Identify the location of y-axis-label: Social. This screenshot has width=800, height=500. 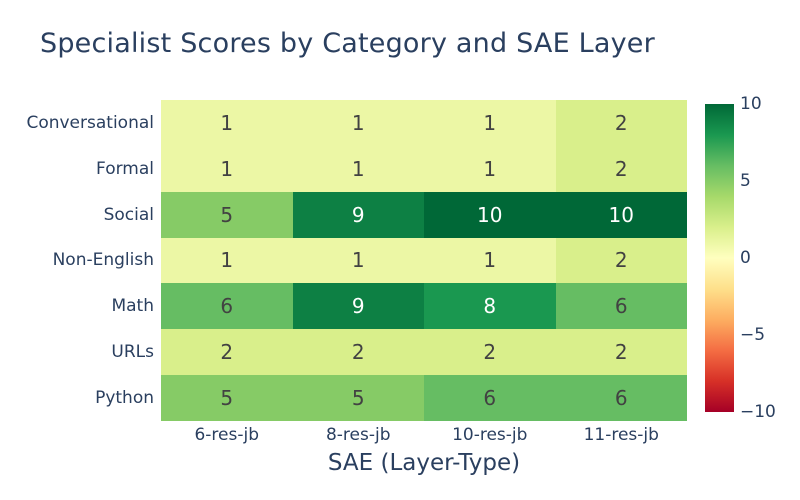
(128, 214).